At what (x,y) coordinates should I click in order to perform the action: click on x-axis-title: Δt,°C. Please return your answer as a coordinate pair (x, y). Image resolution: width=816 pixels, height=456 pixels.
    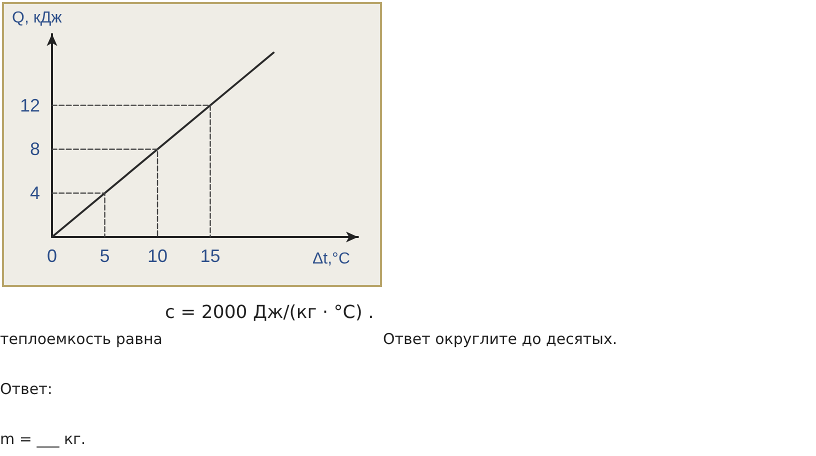
    Looking at the image, I should click on (331, 259).